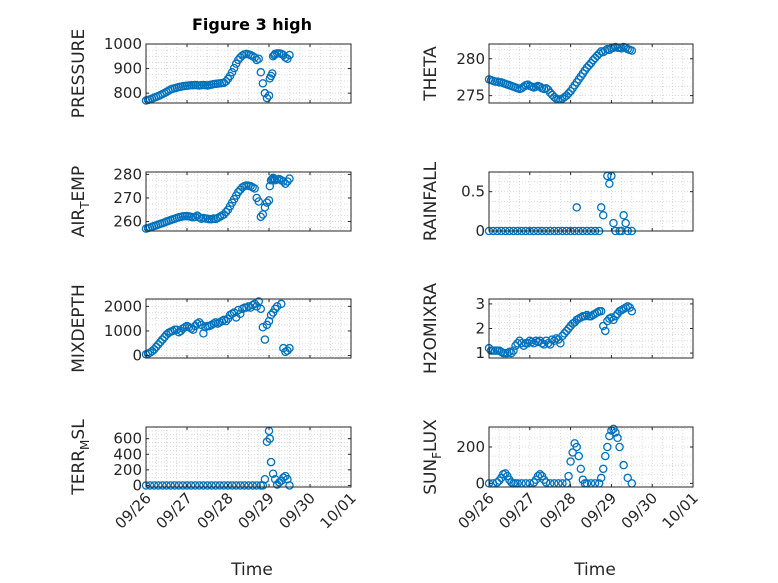  Describe the element at coordinates (127, 439) in the screenshot. I see `y-tick-label: 600` at that location.